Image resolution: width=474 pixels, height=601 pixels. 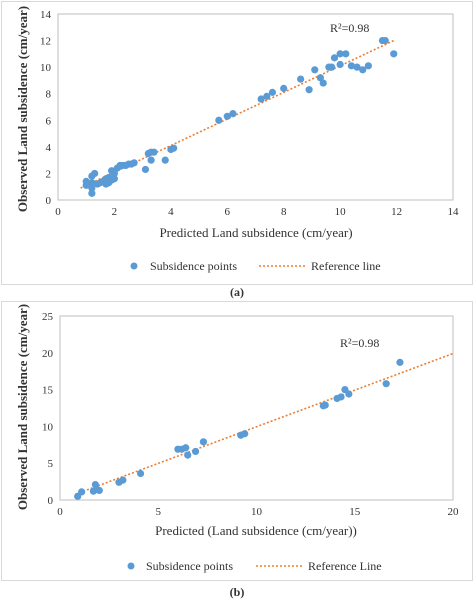 What do you see at coordinates (237, 292) in the screenshot?
I see `panel-a-caption: (a)` at bounding box center [237, 292].